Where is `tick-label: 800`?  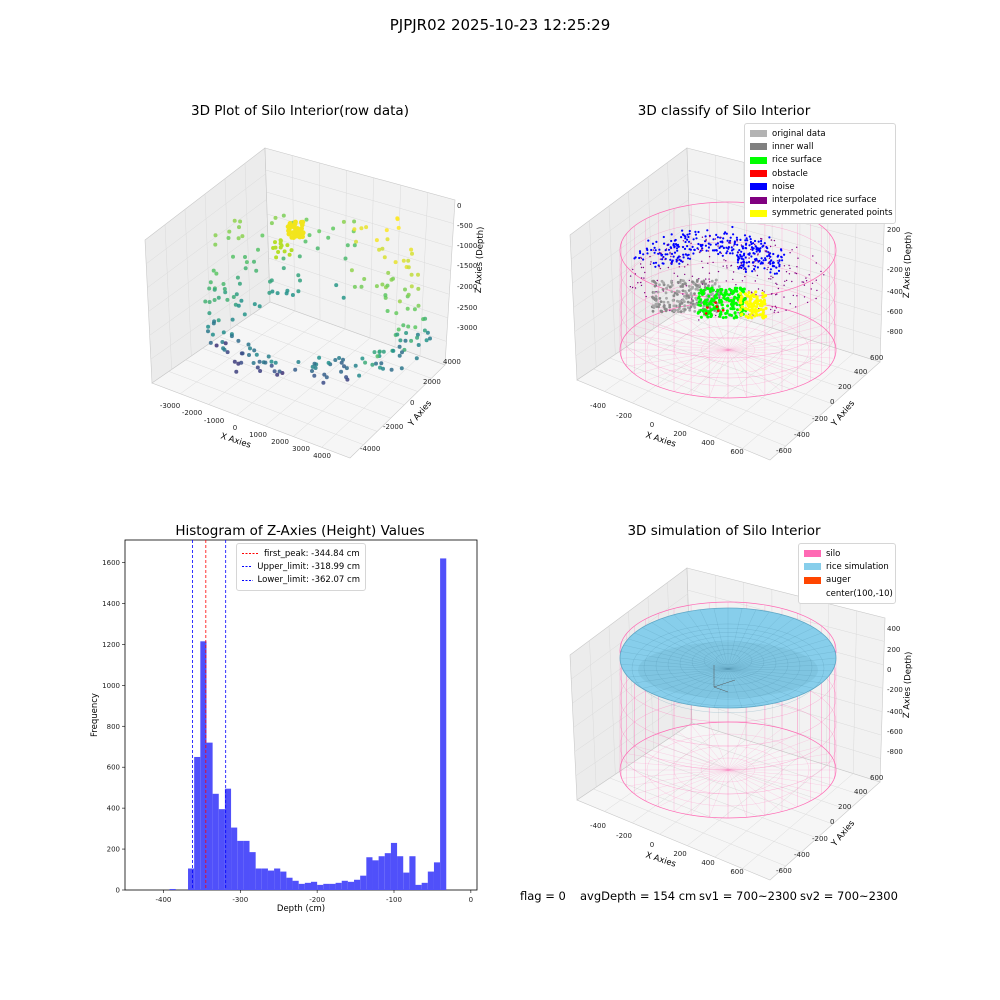
tick-label: 800 is located at coordinates (113, 727).